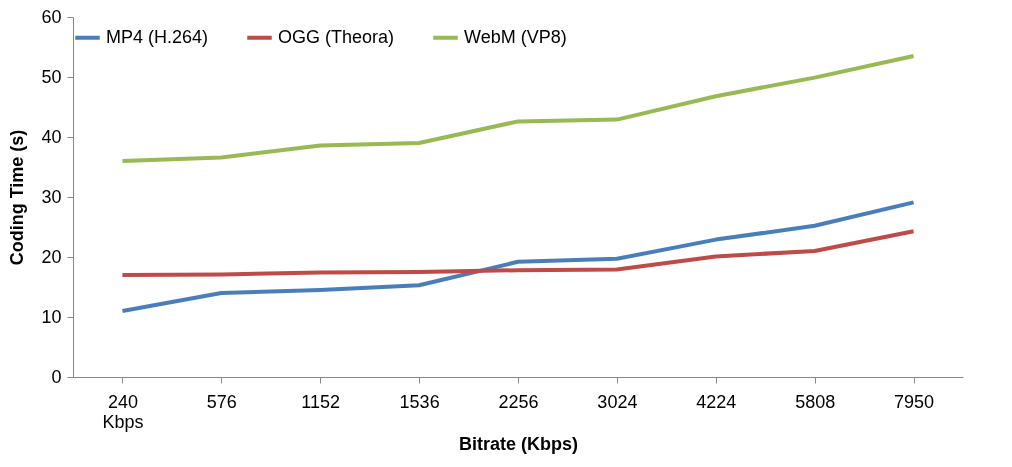  Describe the element at coordinates (518, 443) in the screenshot. I see `x-axis-title: Bitrate (Kbps)` at that location.